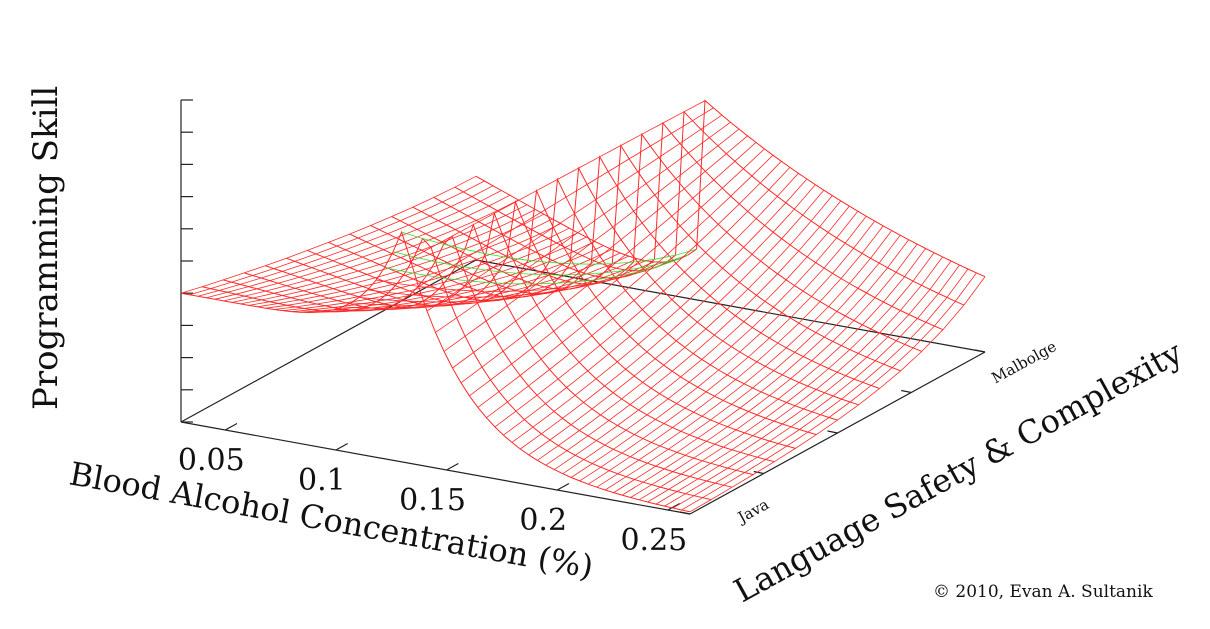 This screenshot has width=1210, height=629. I want to click on x-ticks: 0.05 0.1 0.15 0.2 0.25, so click(432, 490).